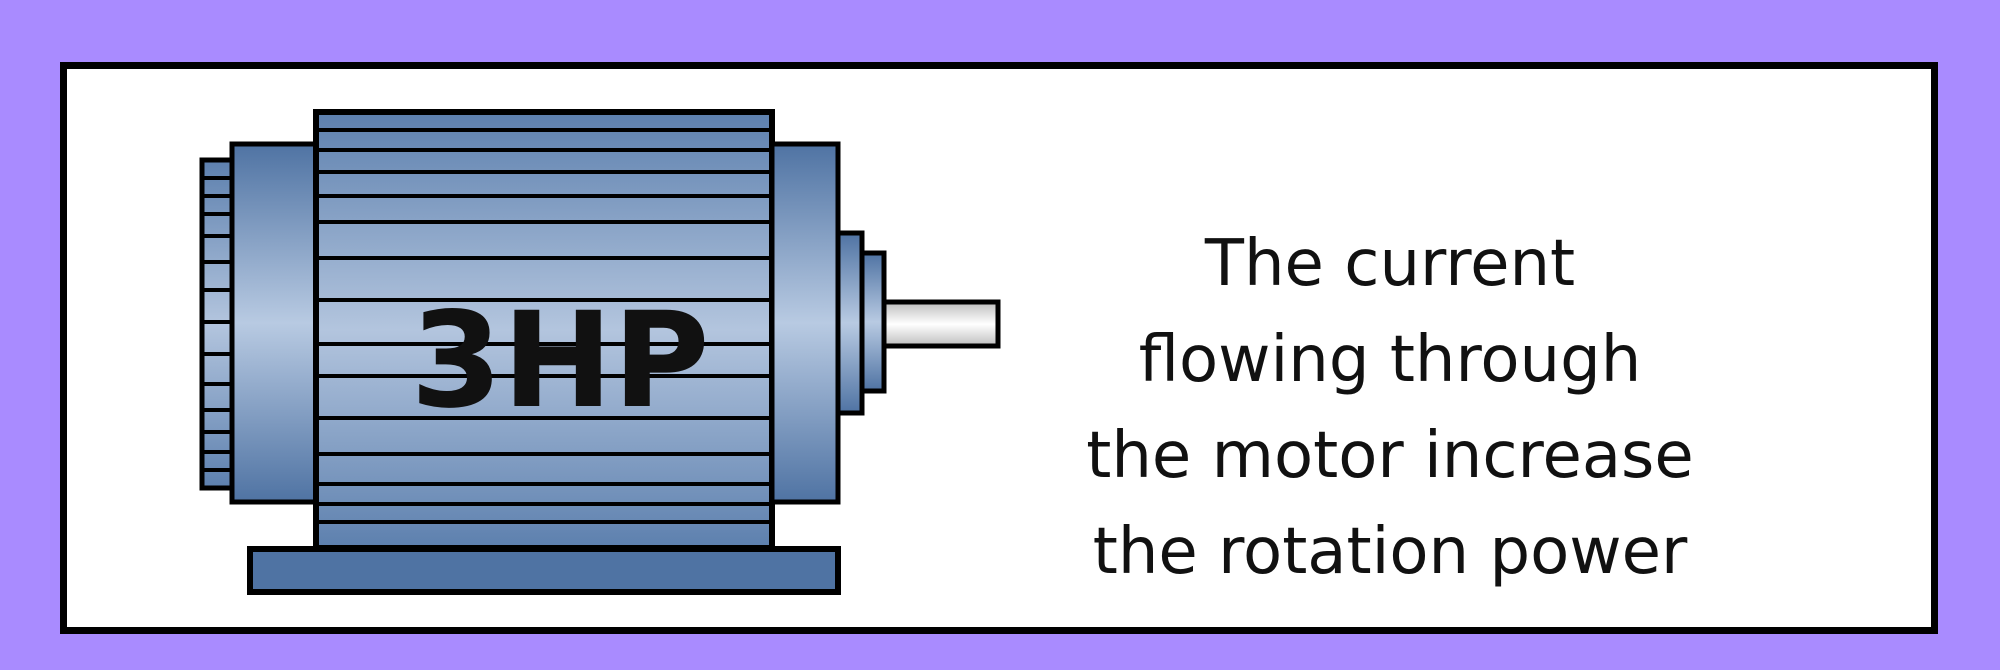 The height and width of the screenshot is (670, 2000). I want to click on bearing-flange, so click(850, 323).